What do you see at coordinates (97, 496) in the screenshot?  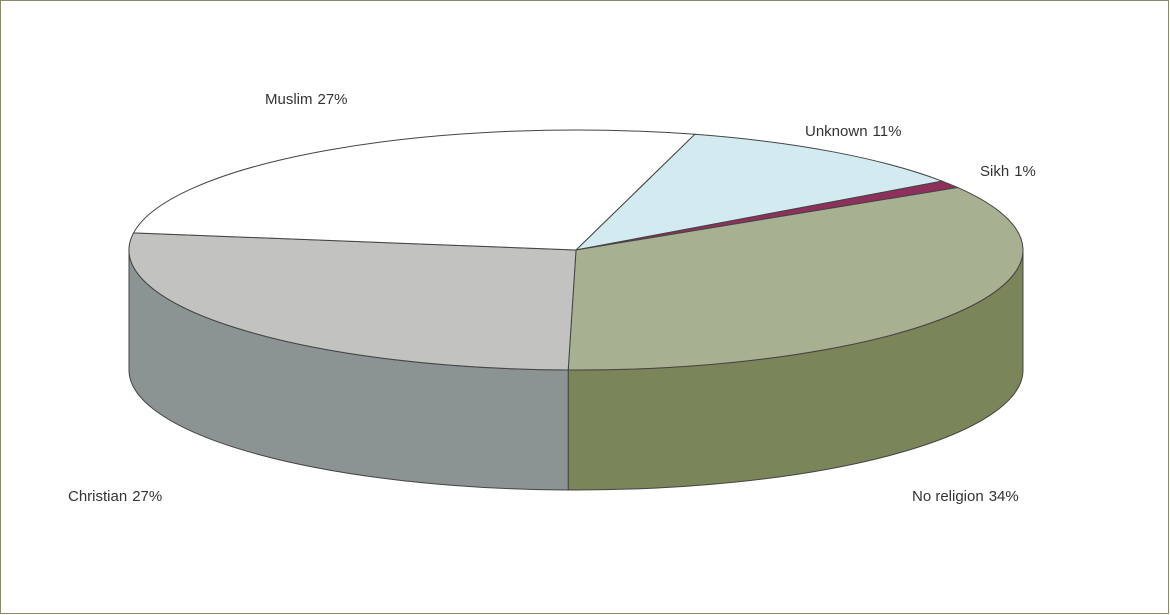 I see `category-label: Christian` at bounding box center [97, 496].